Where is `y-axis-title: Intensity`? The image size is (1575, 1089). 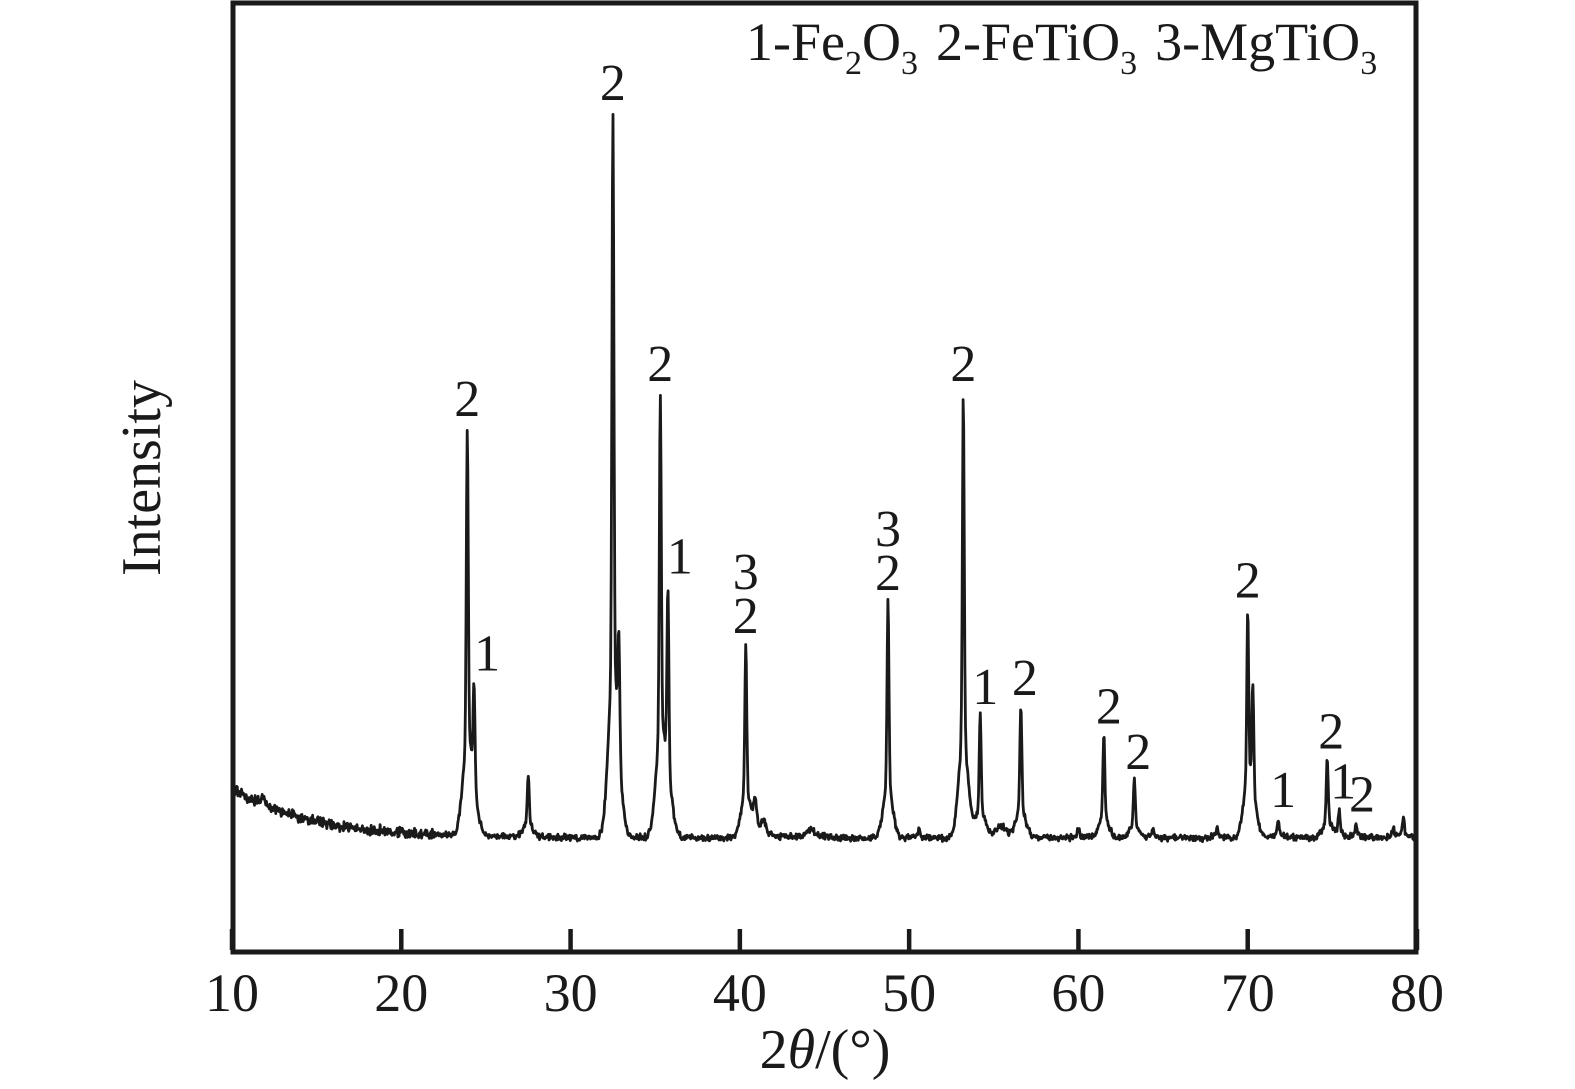 y-axis-title: Intensity is located at coordinates (142, 478).